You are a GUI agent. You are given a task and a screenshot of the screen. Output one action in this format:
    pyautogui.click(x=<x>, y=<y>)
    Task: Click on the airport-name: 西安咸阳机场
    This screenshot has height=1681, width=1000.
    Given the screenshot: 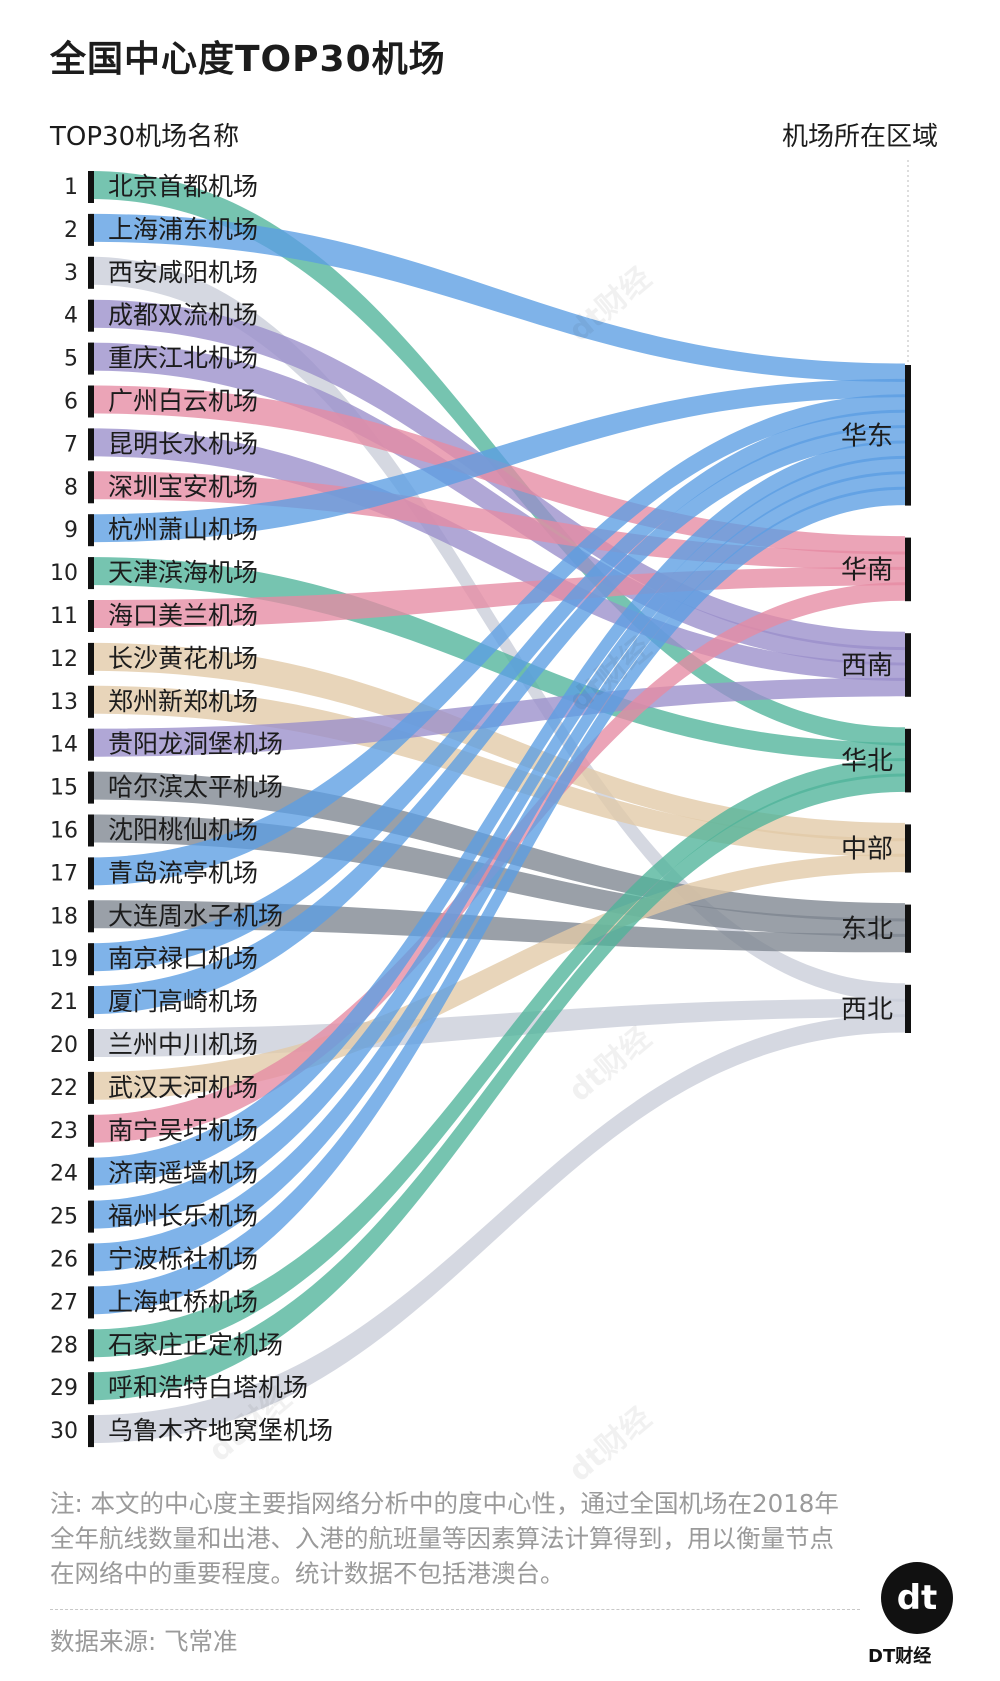 What is the action you would take?
    pyautogui.click(x=183, y=272)
    